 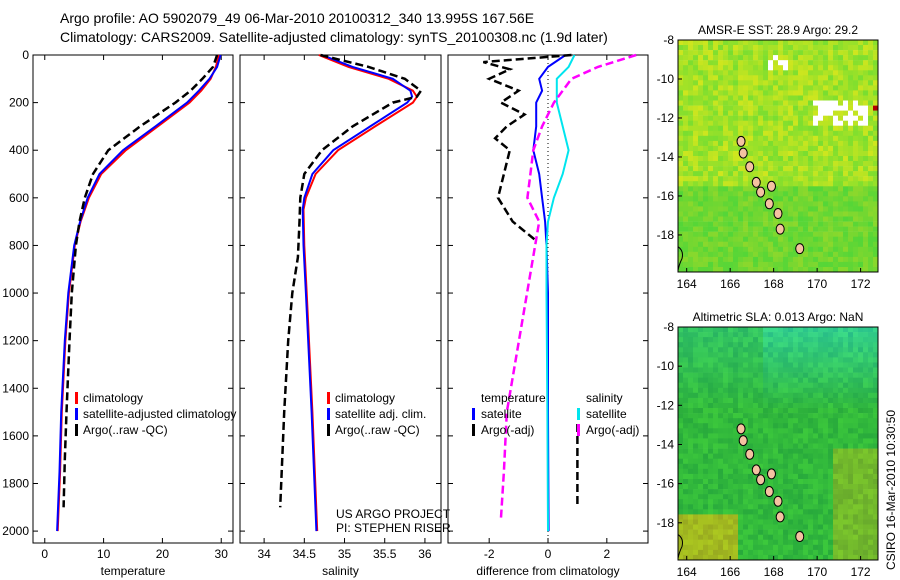 What do you see at coordinates (666, 405) in the screenshot?
I see `y-tick-label: -12` at bounding box center [666, 405].